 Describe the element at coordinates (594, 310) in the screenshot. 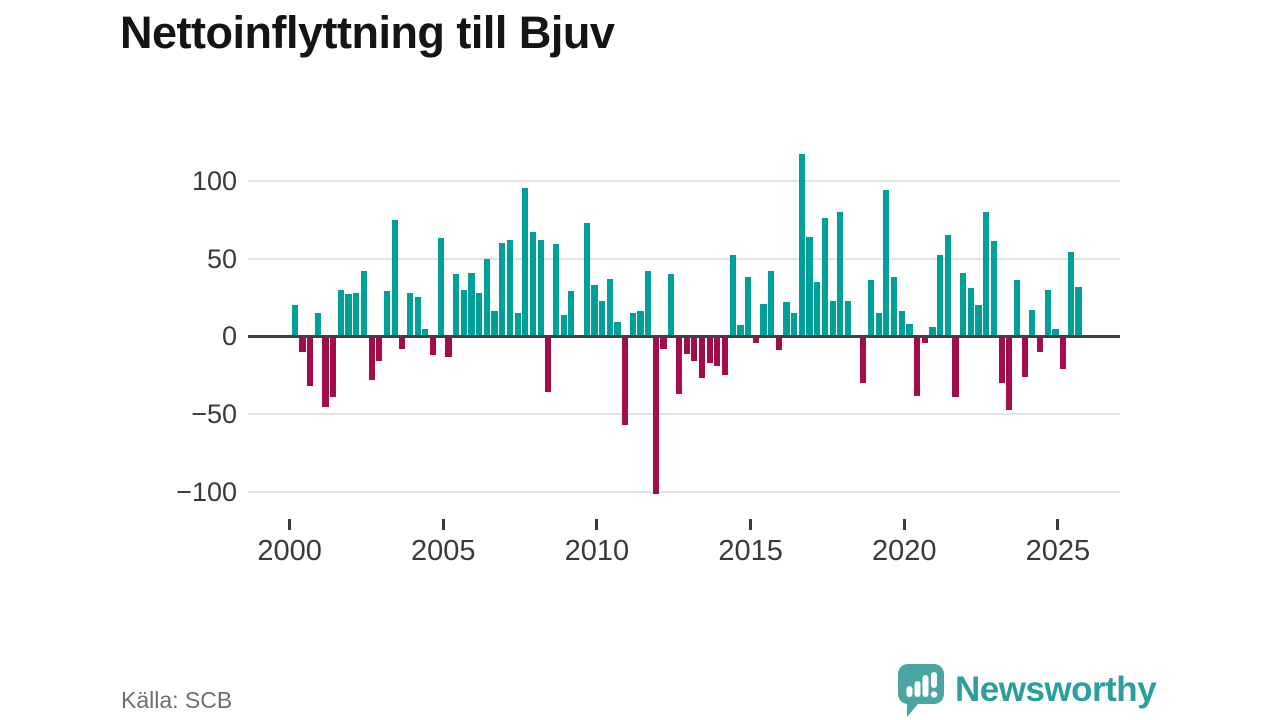

I see `bar-2009-Q4` at that location.